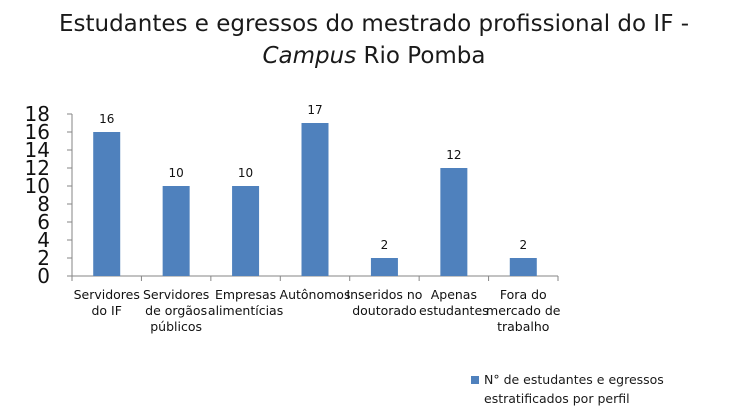  Describe the element at coordinates (421, 56) in the screenshot. I see `title-rest: Rio Pomba` at that location.